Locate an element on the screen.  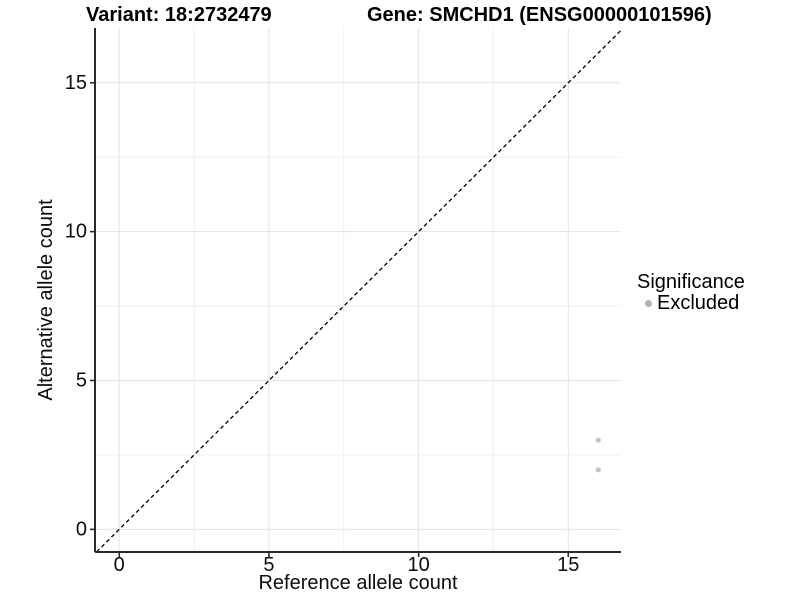
x-tick-label: 5 is located at coordinates (268, 565).